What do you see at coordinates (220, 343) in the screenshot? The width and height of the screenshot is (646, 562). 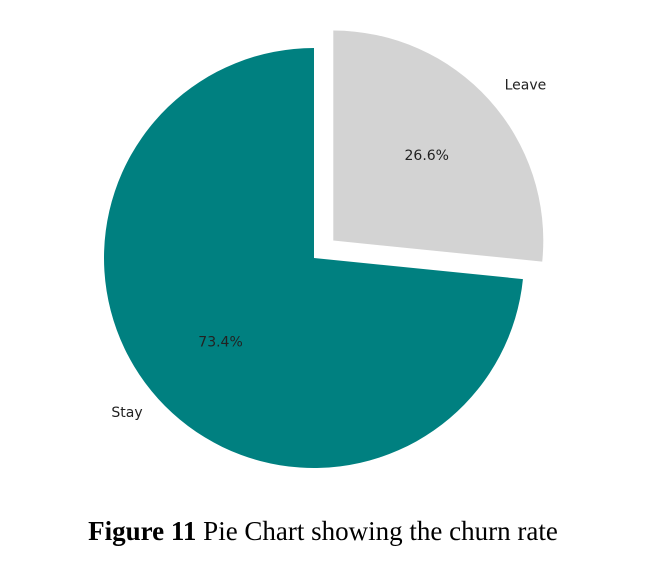 I see `slice-value-stay: 73.4%` at bounding box center [220, 343].